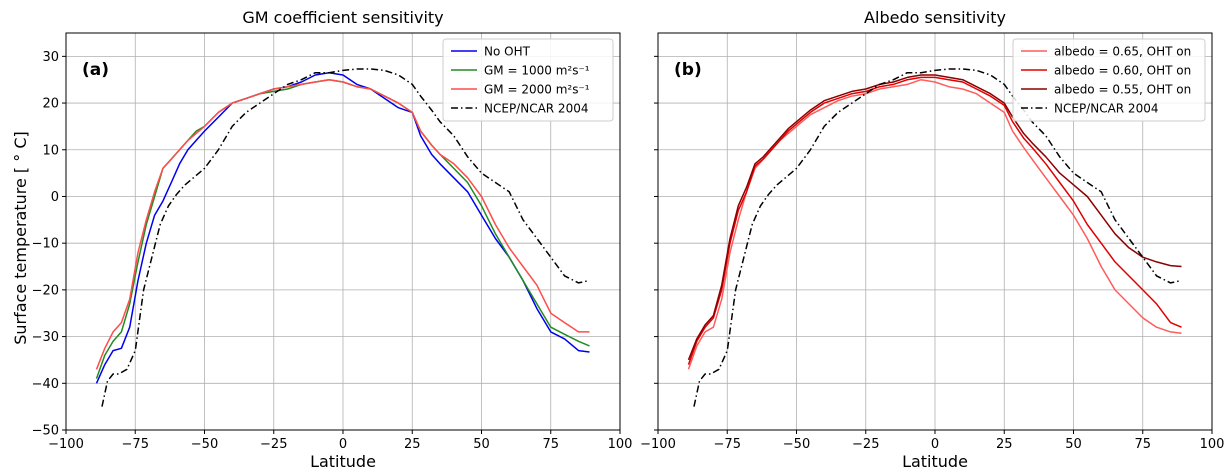  What do you see at coordinates (45, 431) in the screenshot?
I see `y-tick-label: −50` at bounding box center [45, 431].